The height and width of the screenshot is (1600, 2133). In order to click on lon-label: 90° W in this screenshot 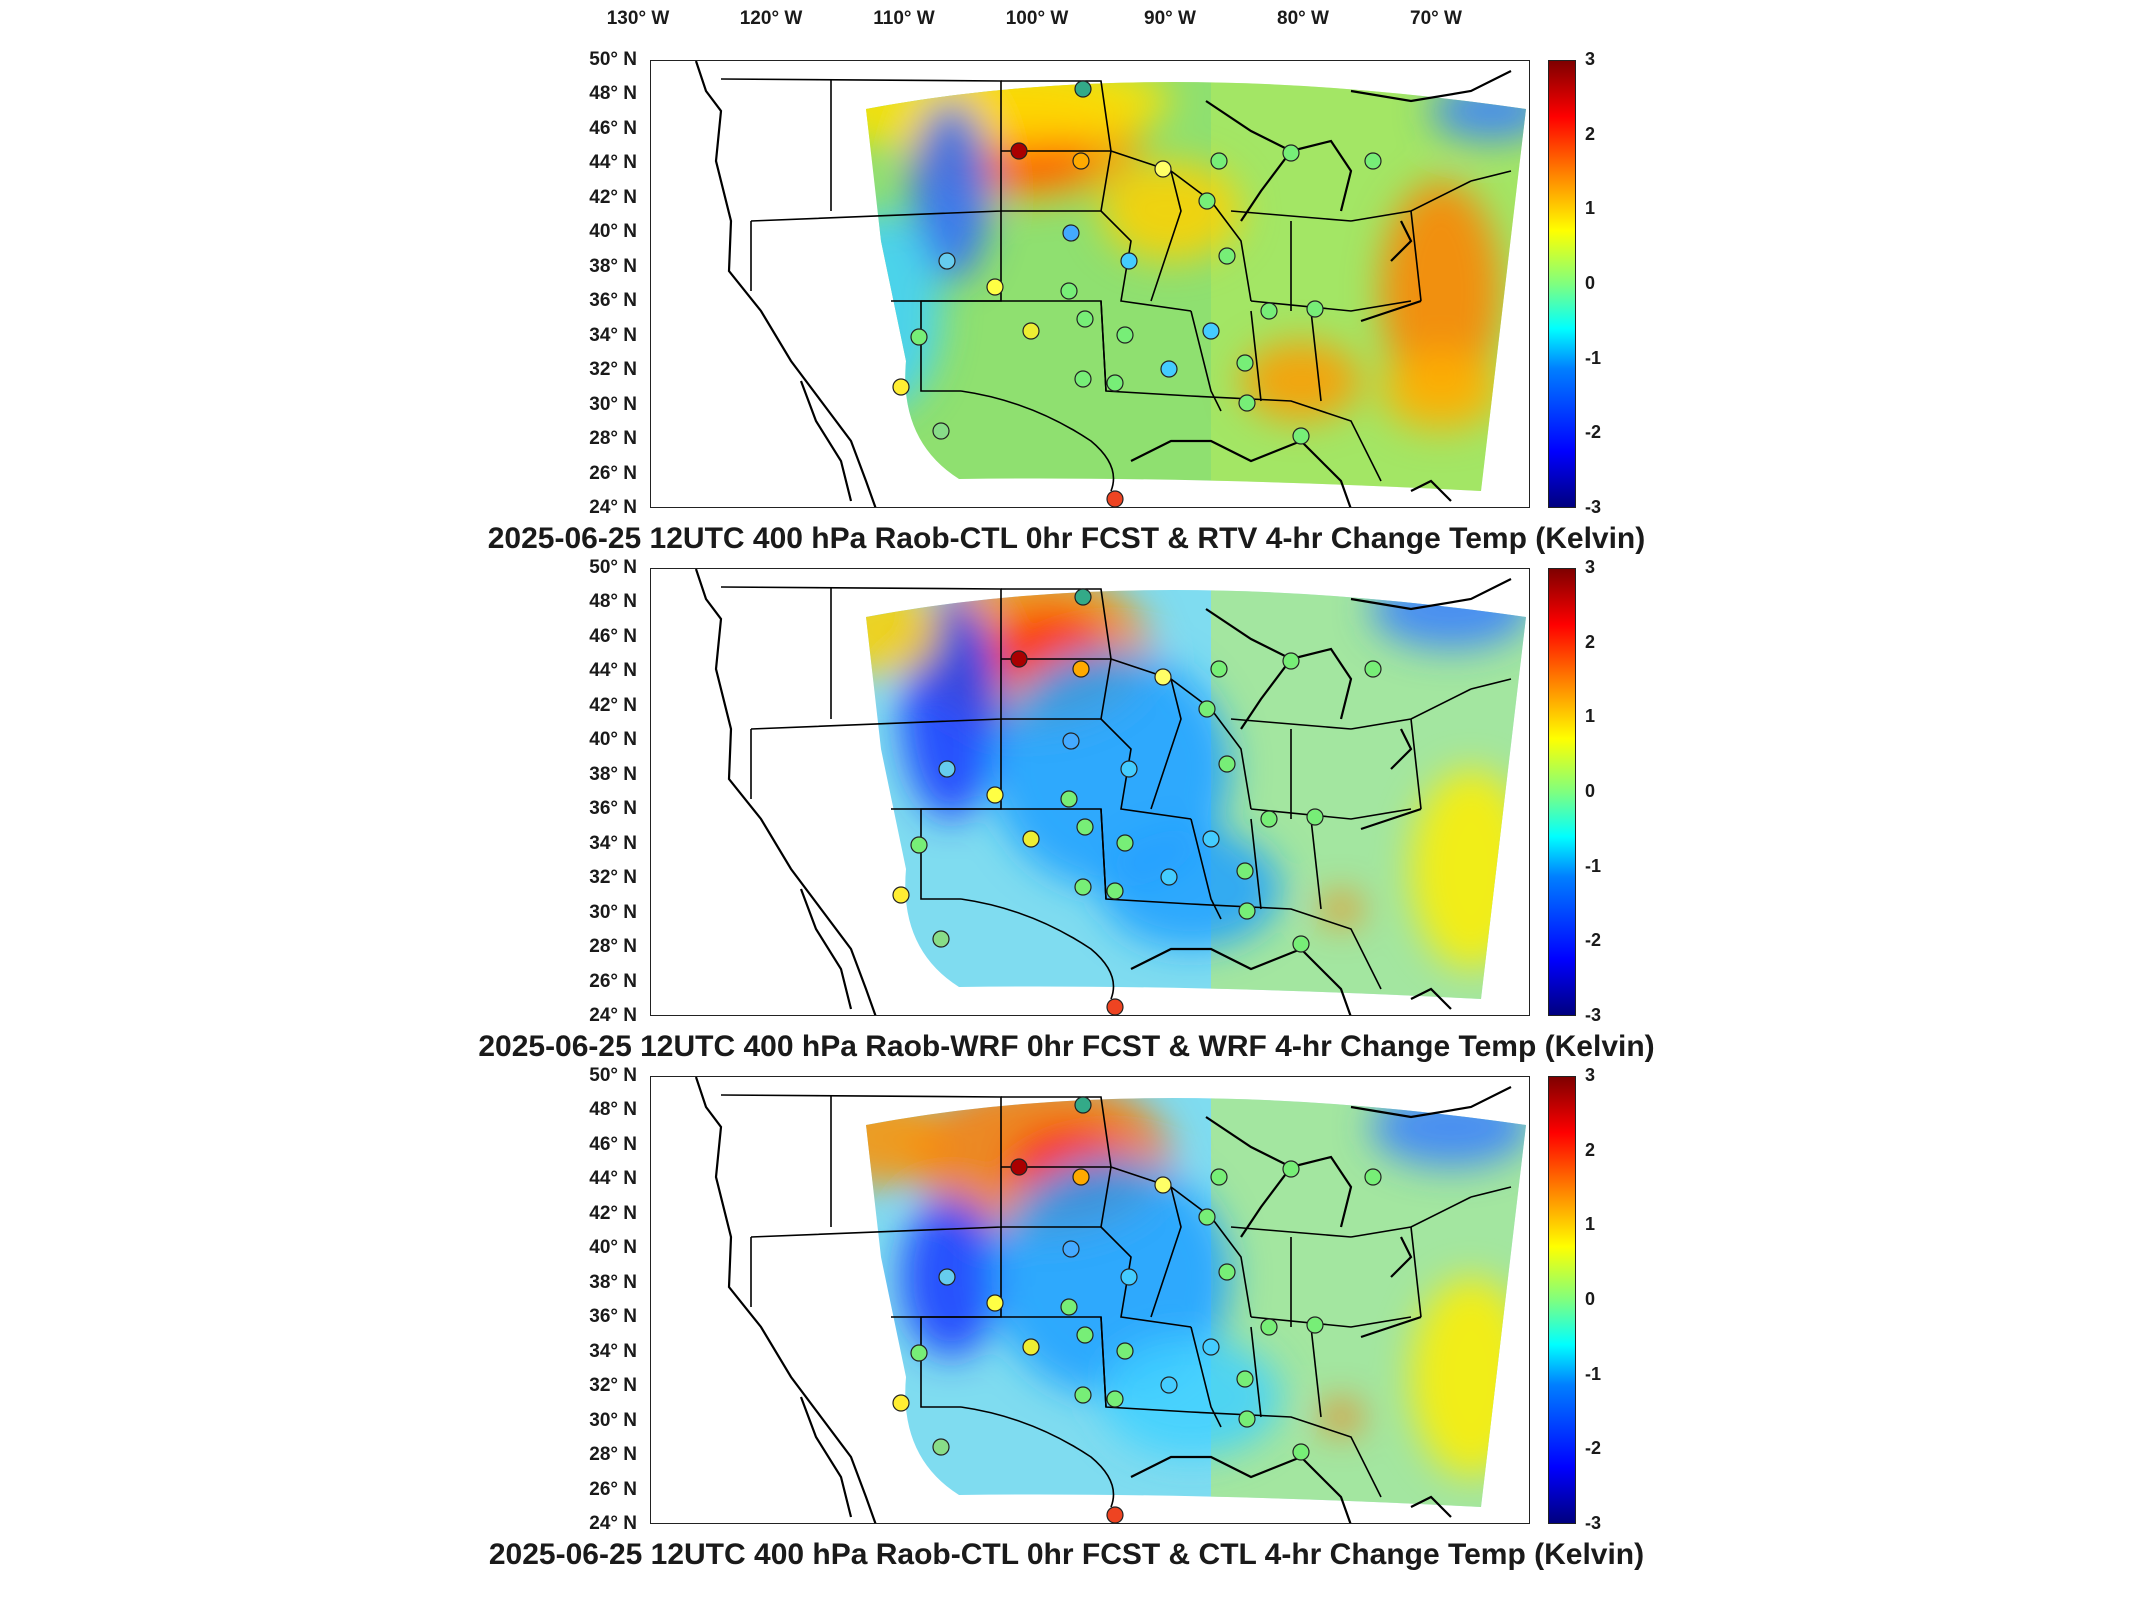, I will do `click(1170, 18)`.